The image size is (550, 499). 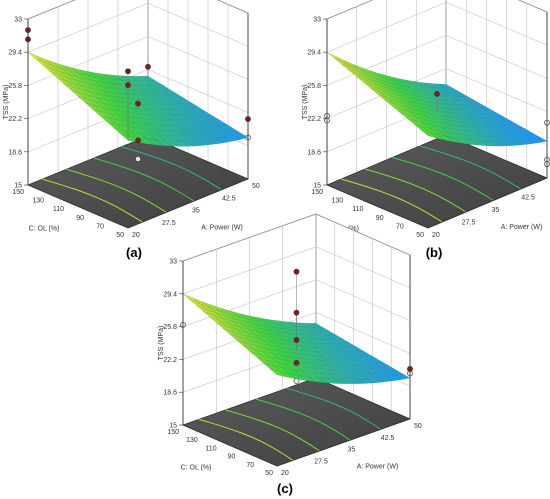 I want to click on points-above-surface, so click(x=437, y=100).